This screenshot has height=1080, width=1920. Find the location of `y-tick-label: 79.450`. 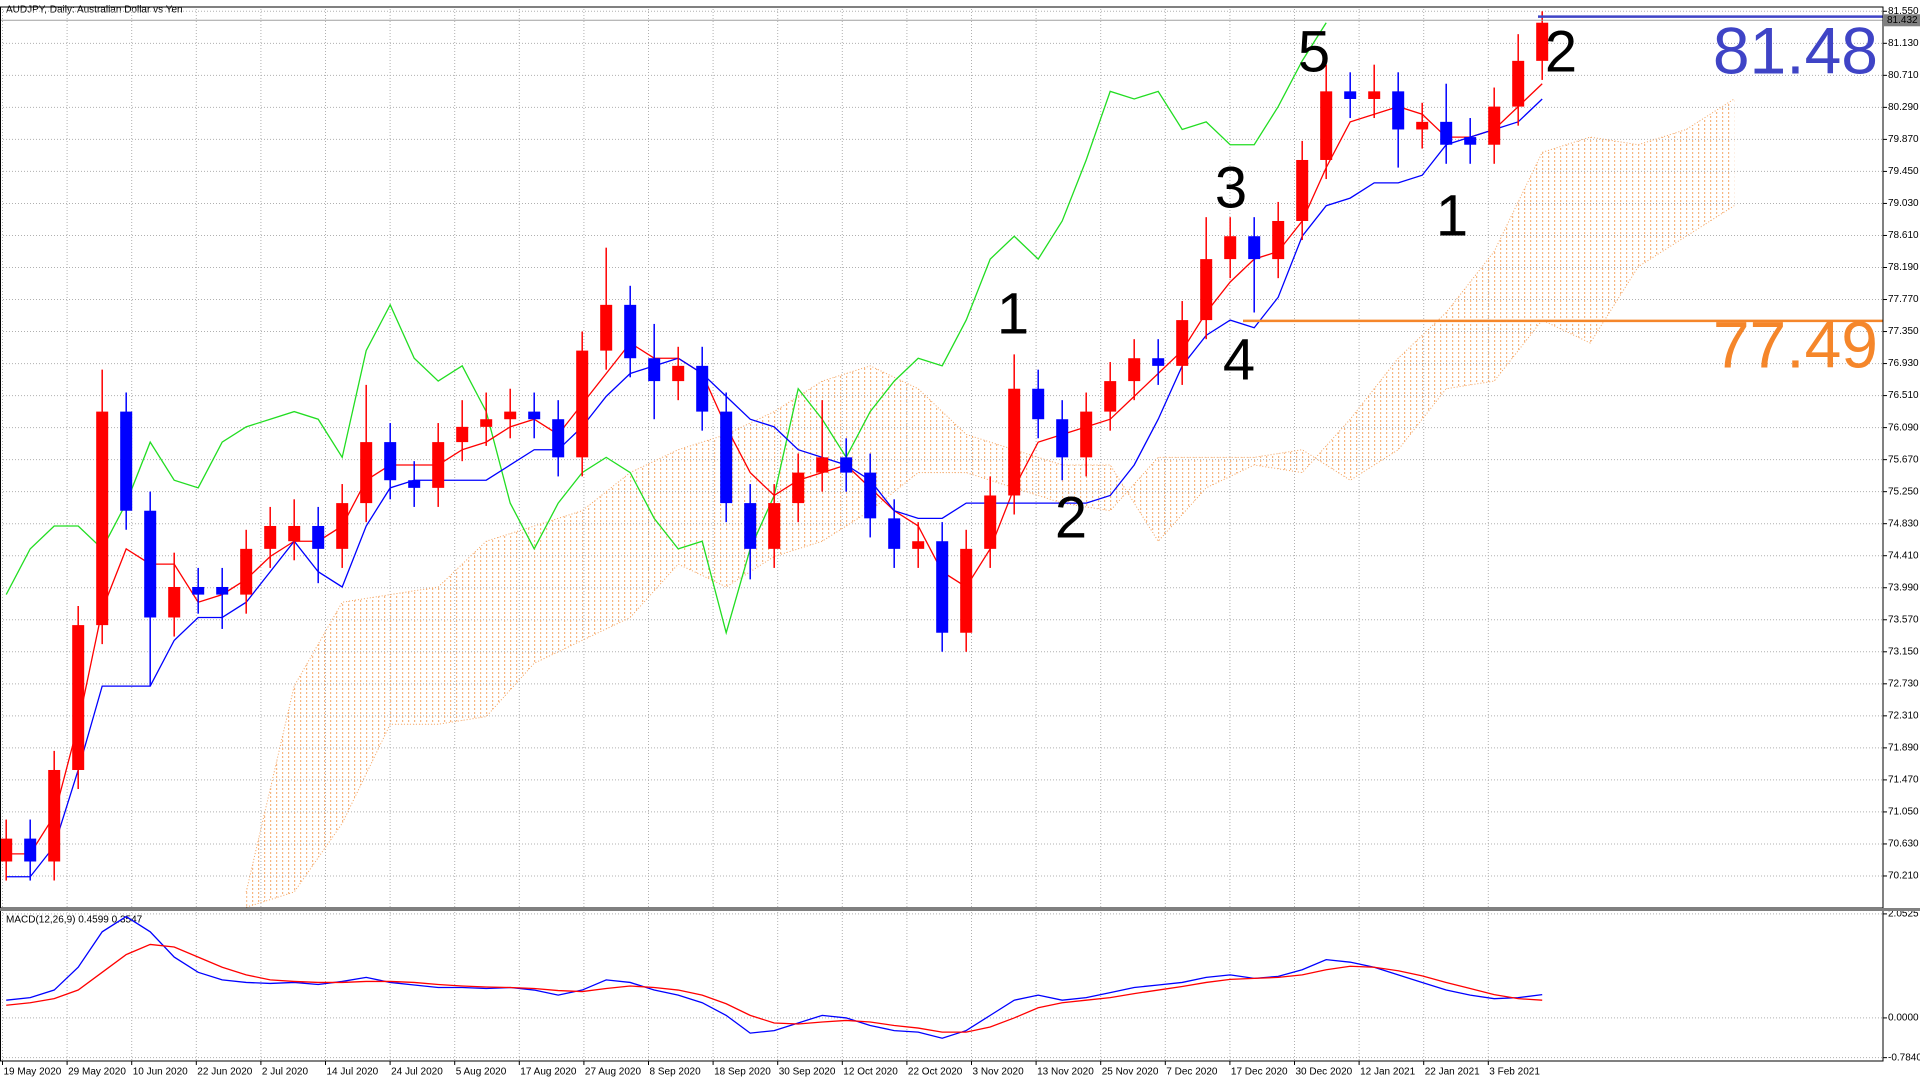

y-tick-label: 79.450 is located at coordinates (1903, 171).